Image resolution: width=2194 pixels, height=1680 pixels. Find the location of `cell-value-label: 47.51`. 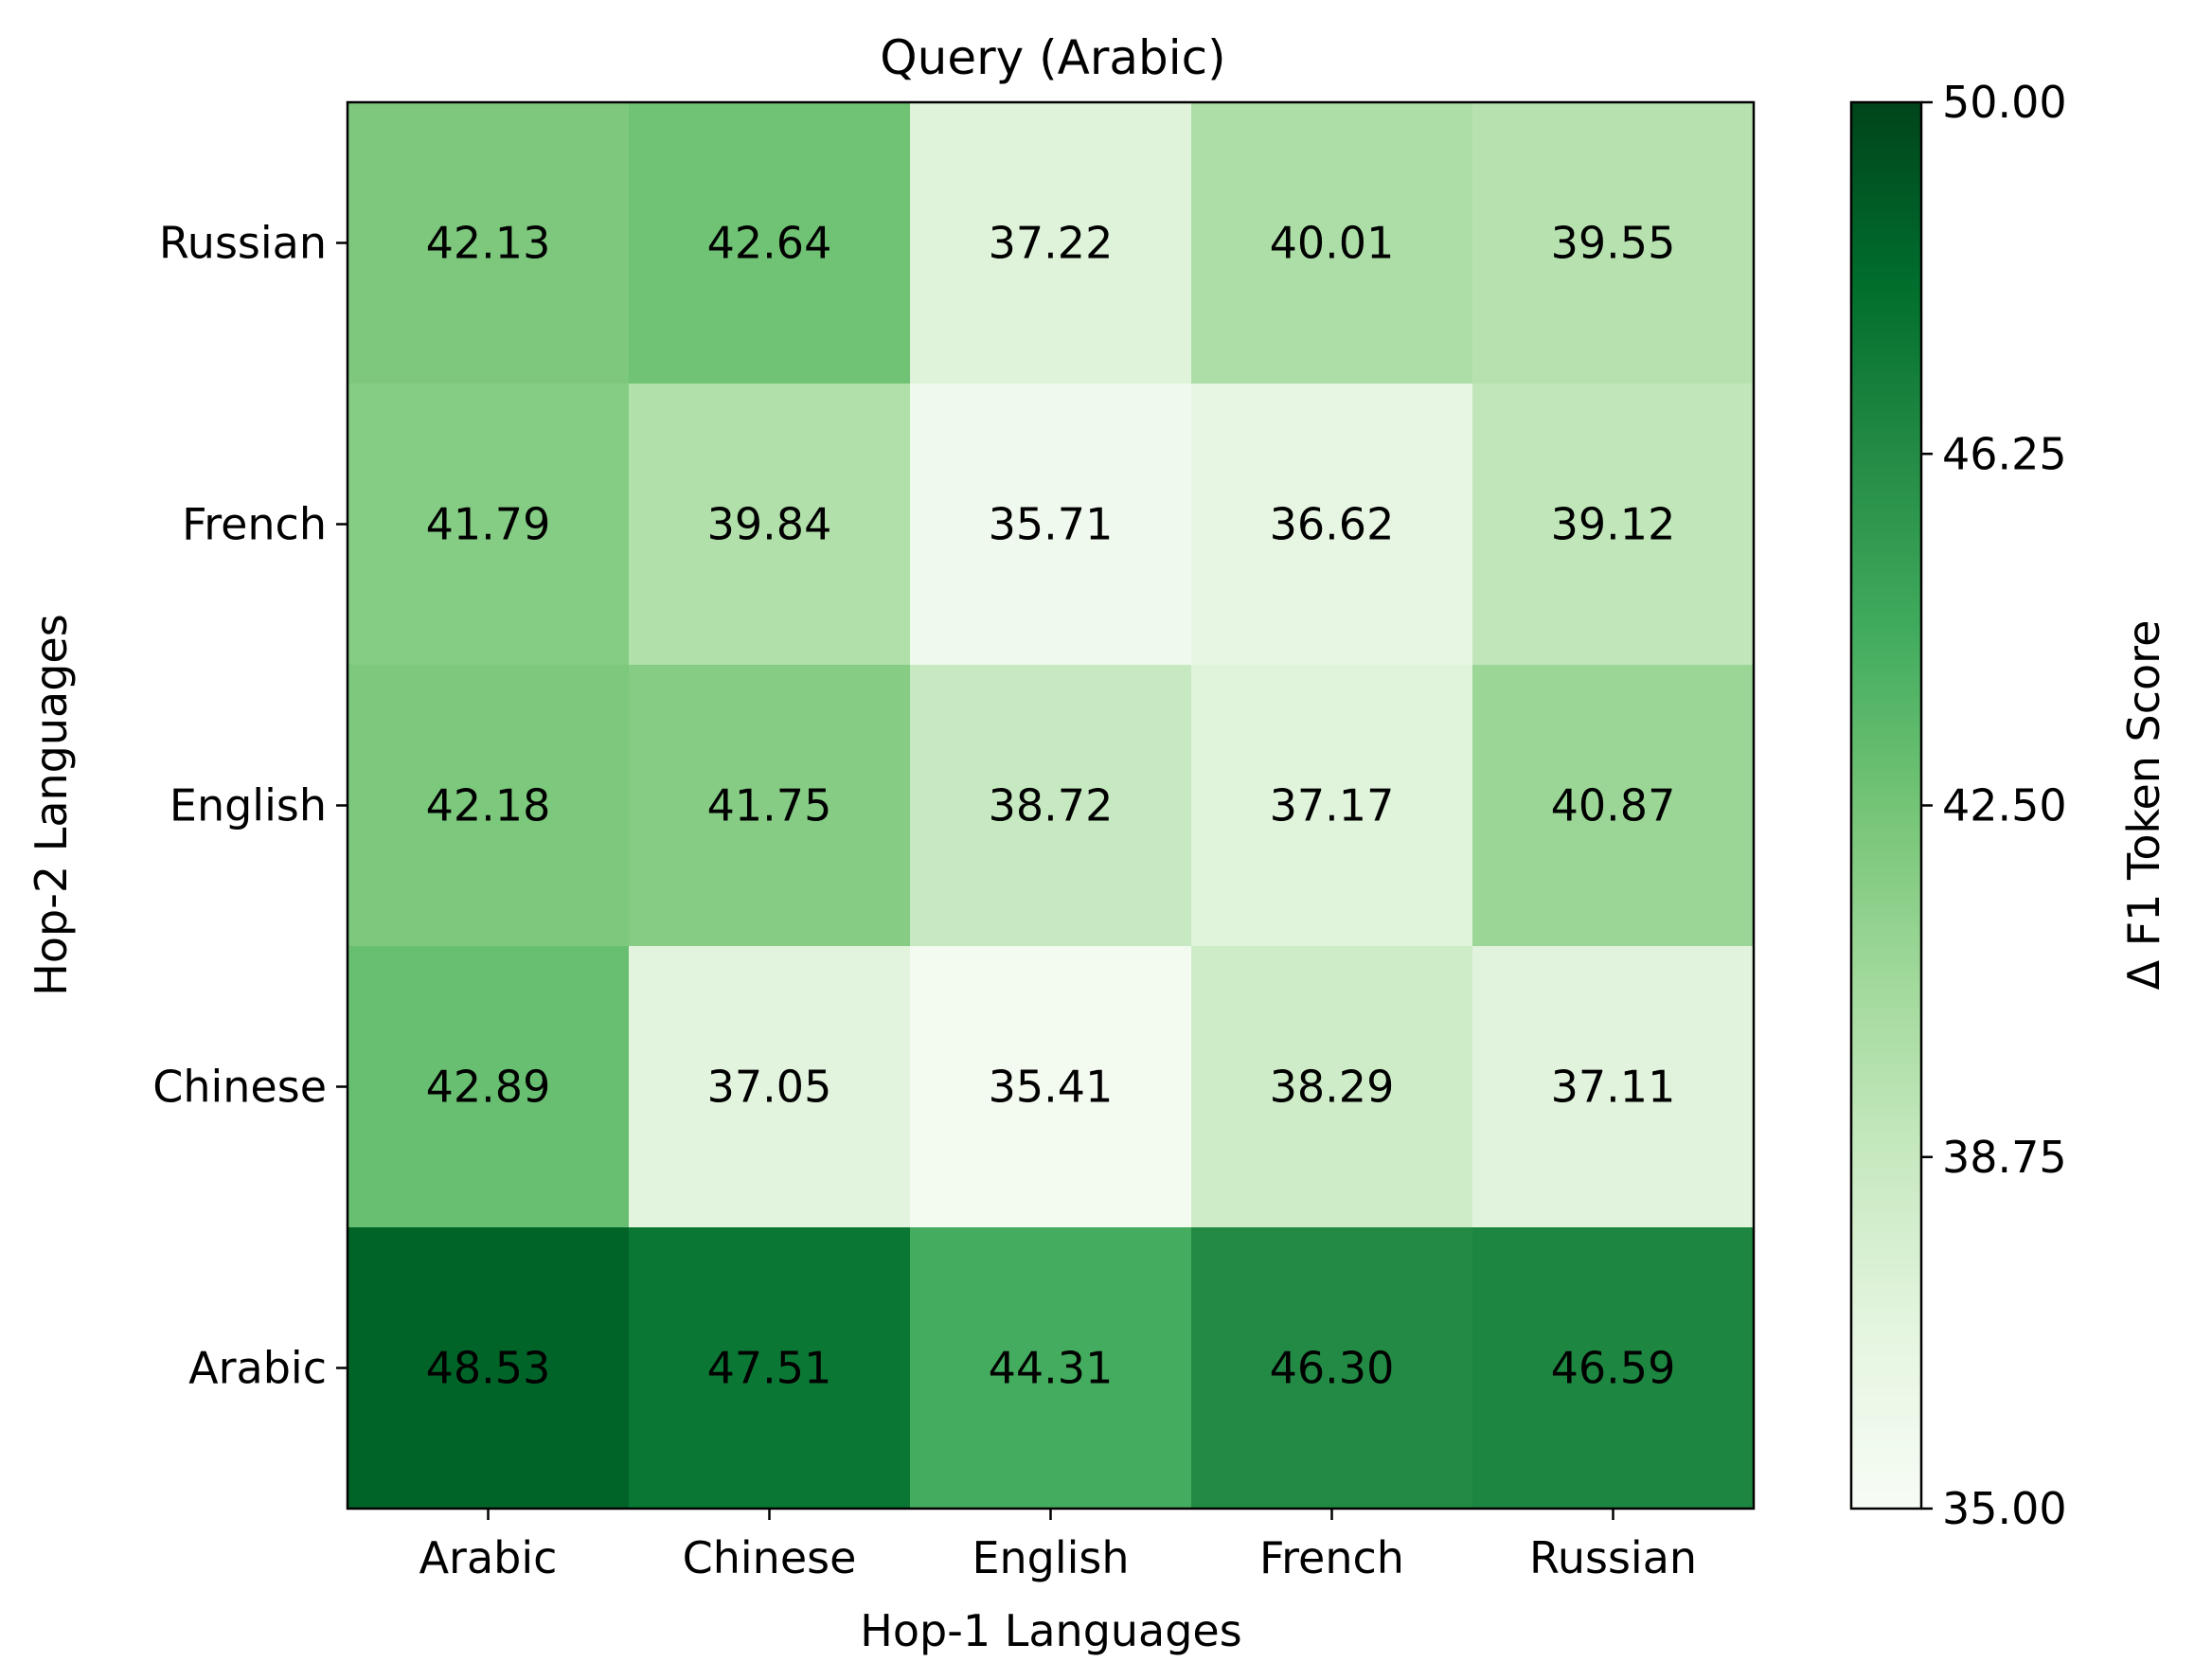

cell-value-label: 47.51 is located at coordinates (769, 1369).